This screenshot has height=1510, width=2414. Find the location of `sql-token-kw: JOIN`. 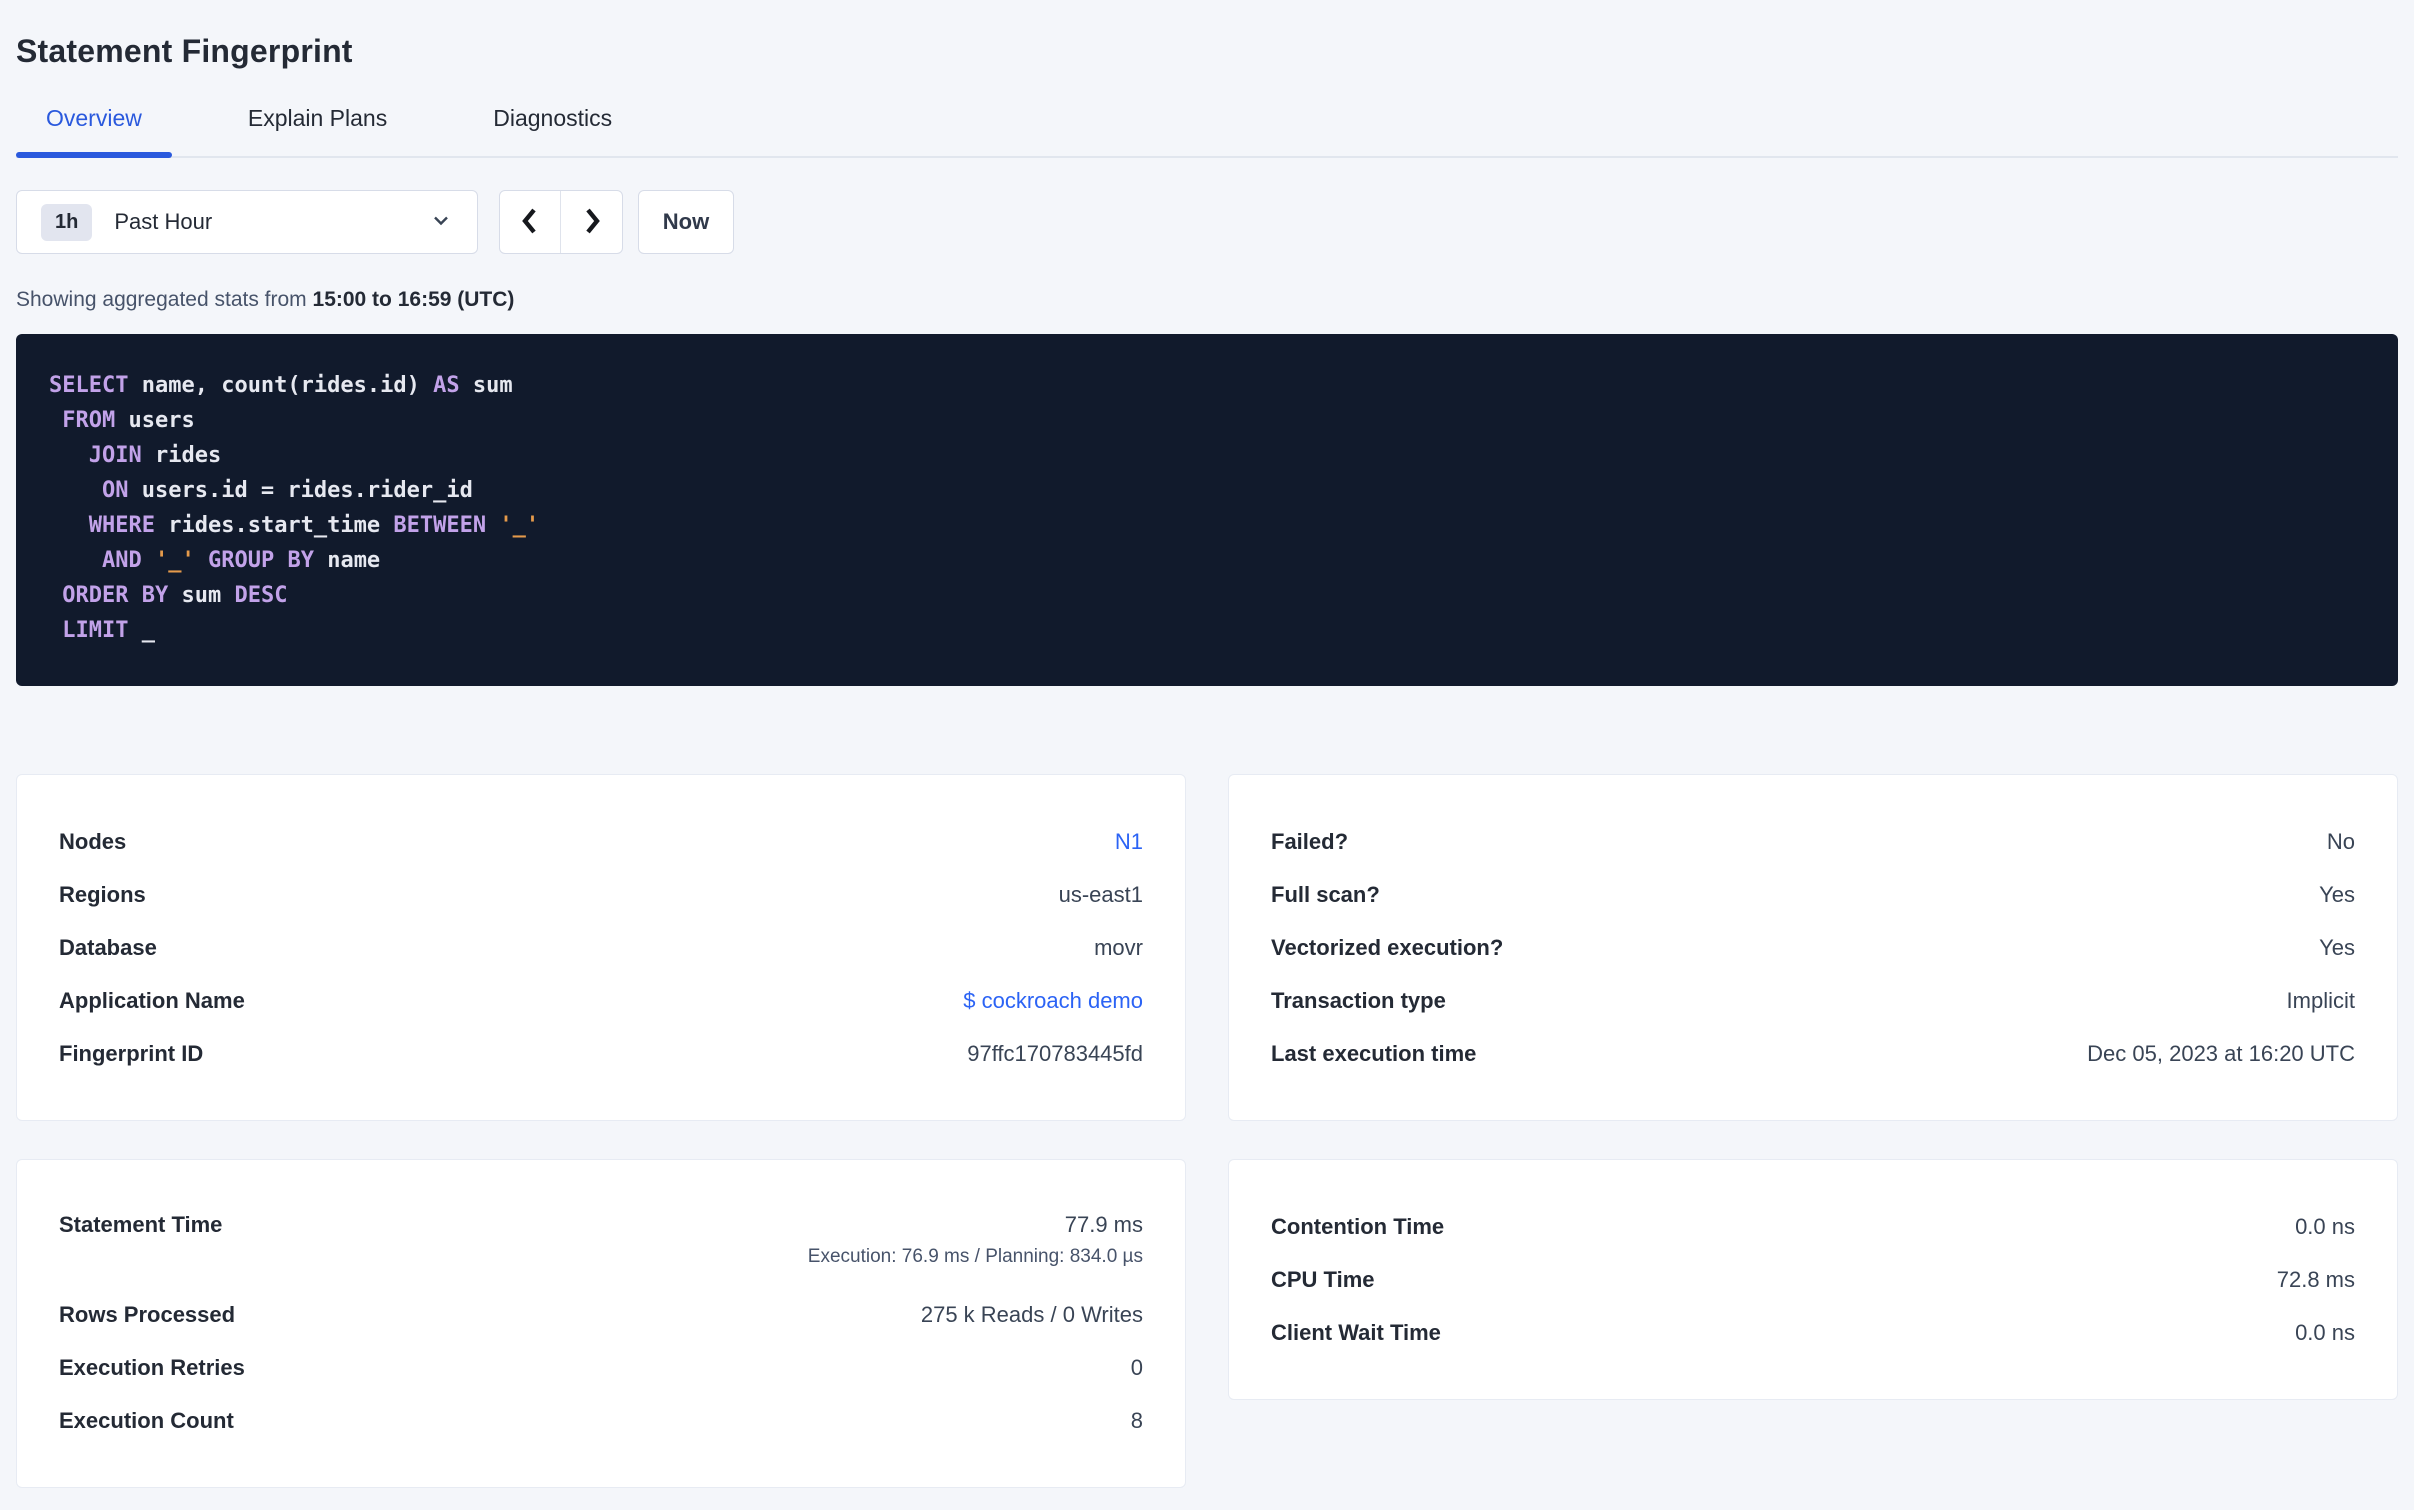

sql-token-kw: JOIN is located at coordinates (115, 455).